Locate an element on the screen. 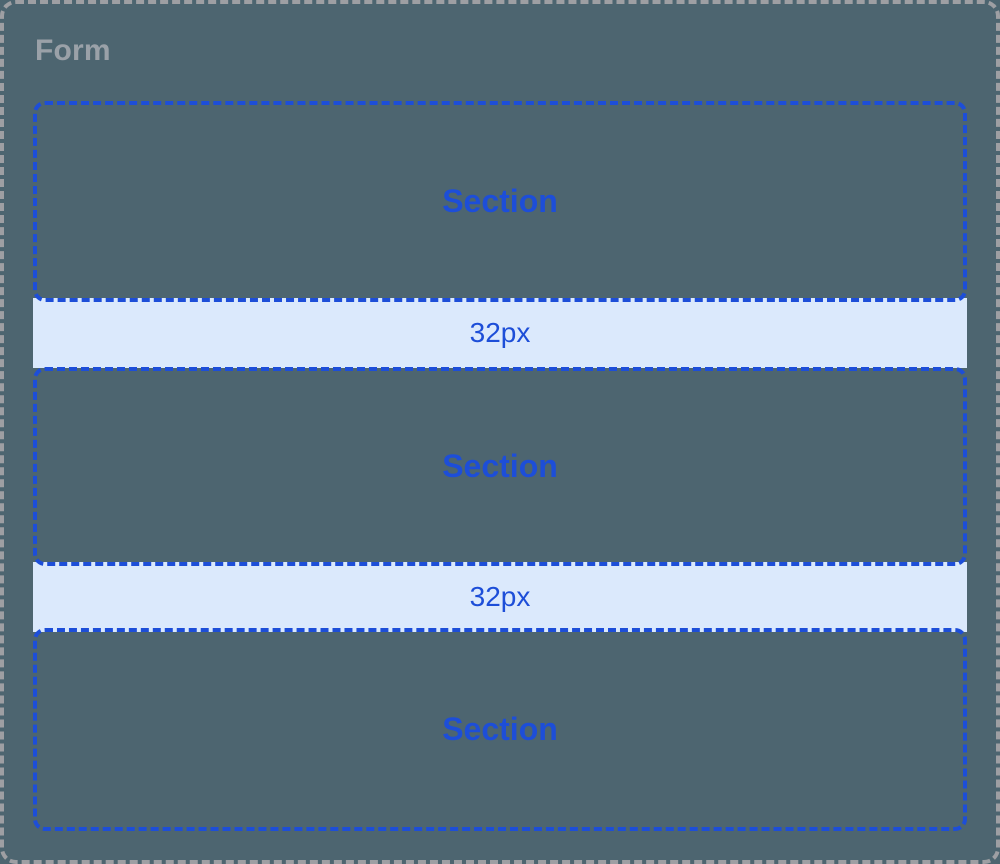  spacing-band-1: 32px is located at coordinates (500, 333).